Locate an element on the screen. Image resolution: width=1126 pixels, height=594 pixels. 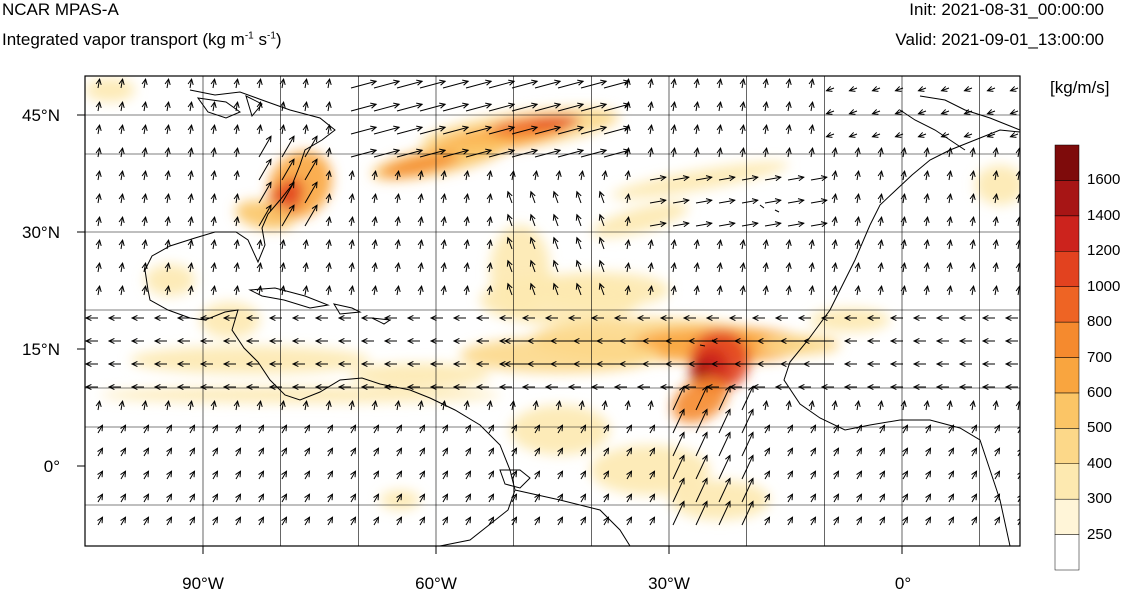
colorbar-swatch is located at coordinates (1067, 162).